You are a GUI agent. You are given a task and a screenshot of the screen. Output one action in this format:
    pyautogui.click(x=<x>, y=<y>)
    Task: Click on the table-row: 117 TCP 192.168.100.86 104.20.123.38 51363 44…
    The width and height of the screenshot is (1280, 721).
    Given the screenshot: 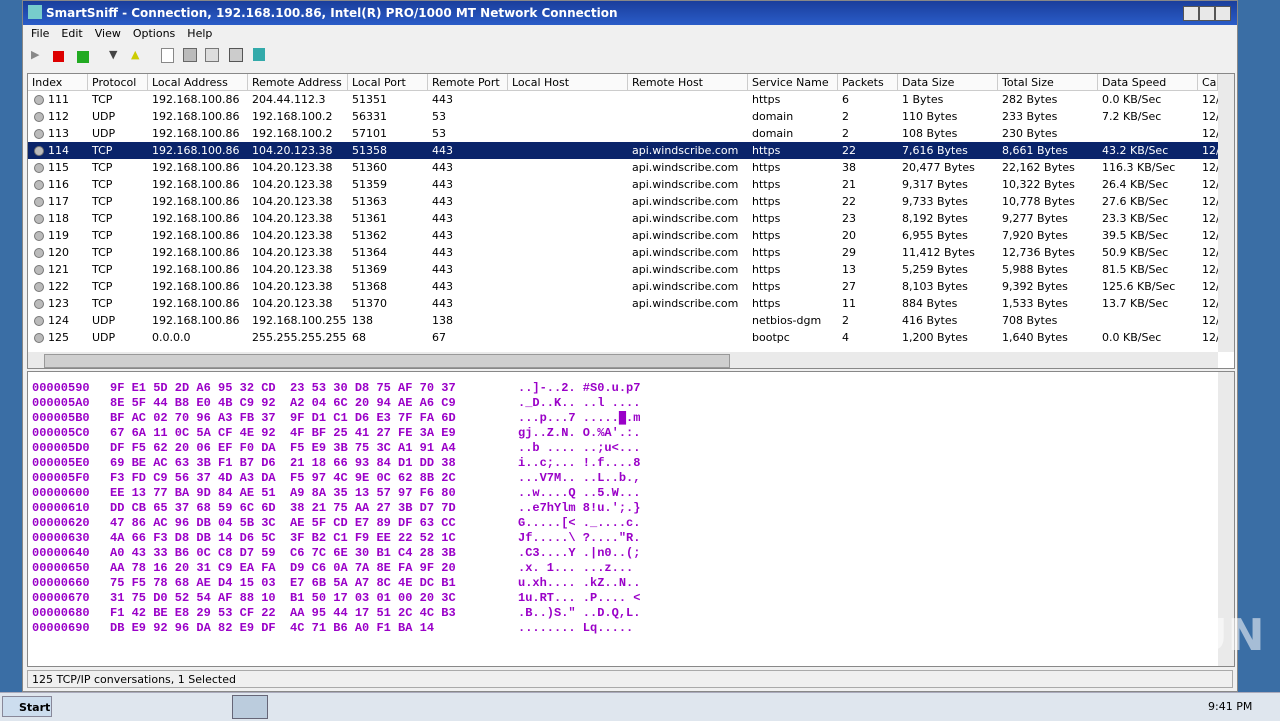 What is the action you would take?
    pyautogui.click(x=623, y=201)
    